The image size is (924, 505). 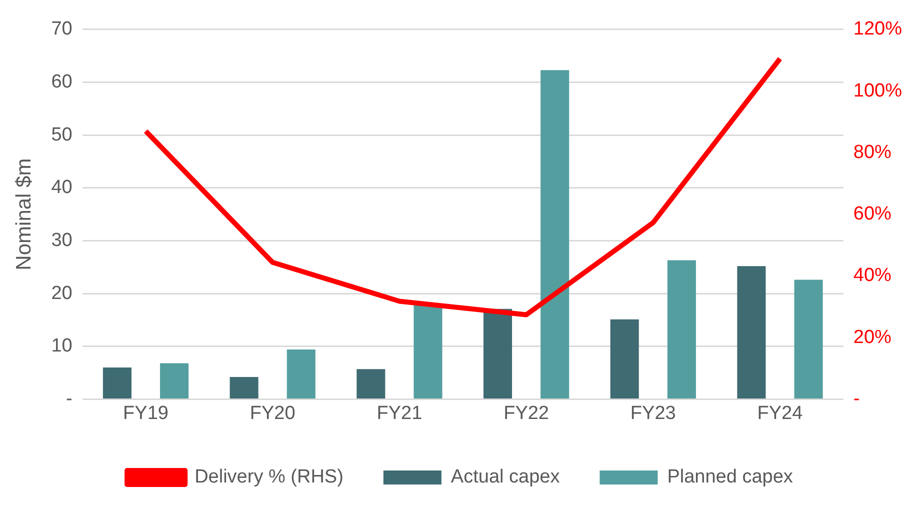 I want to click on y2-tick-label: 100%, so click(x=877, y=91).